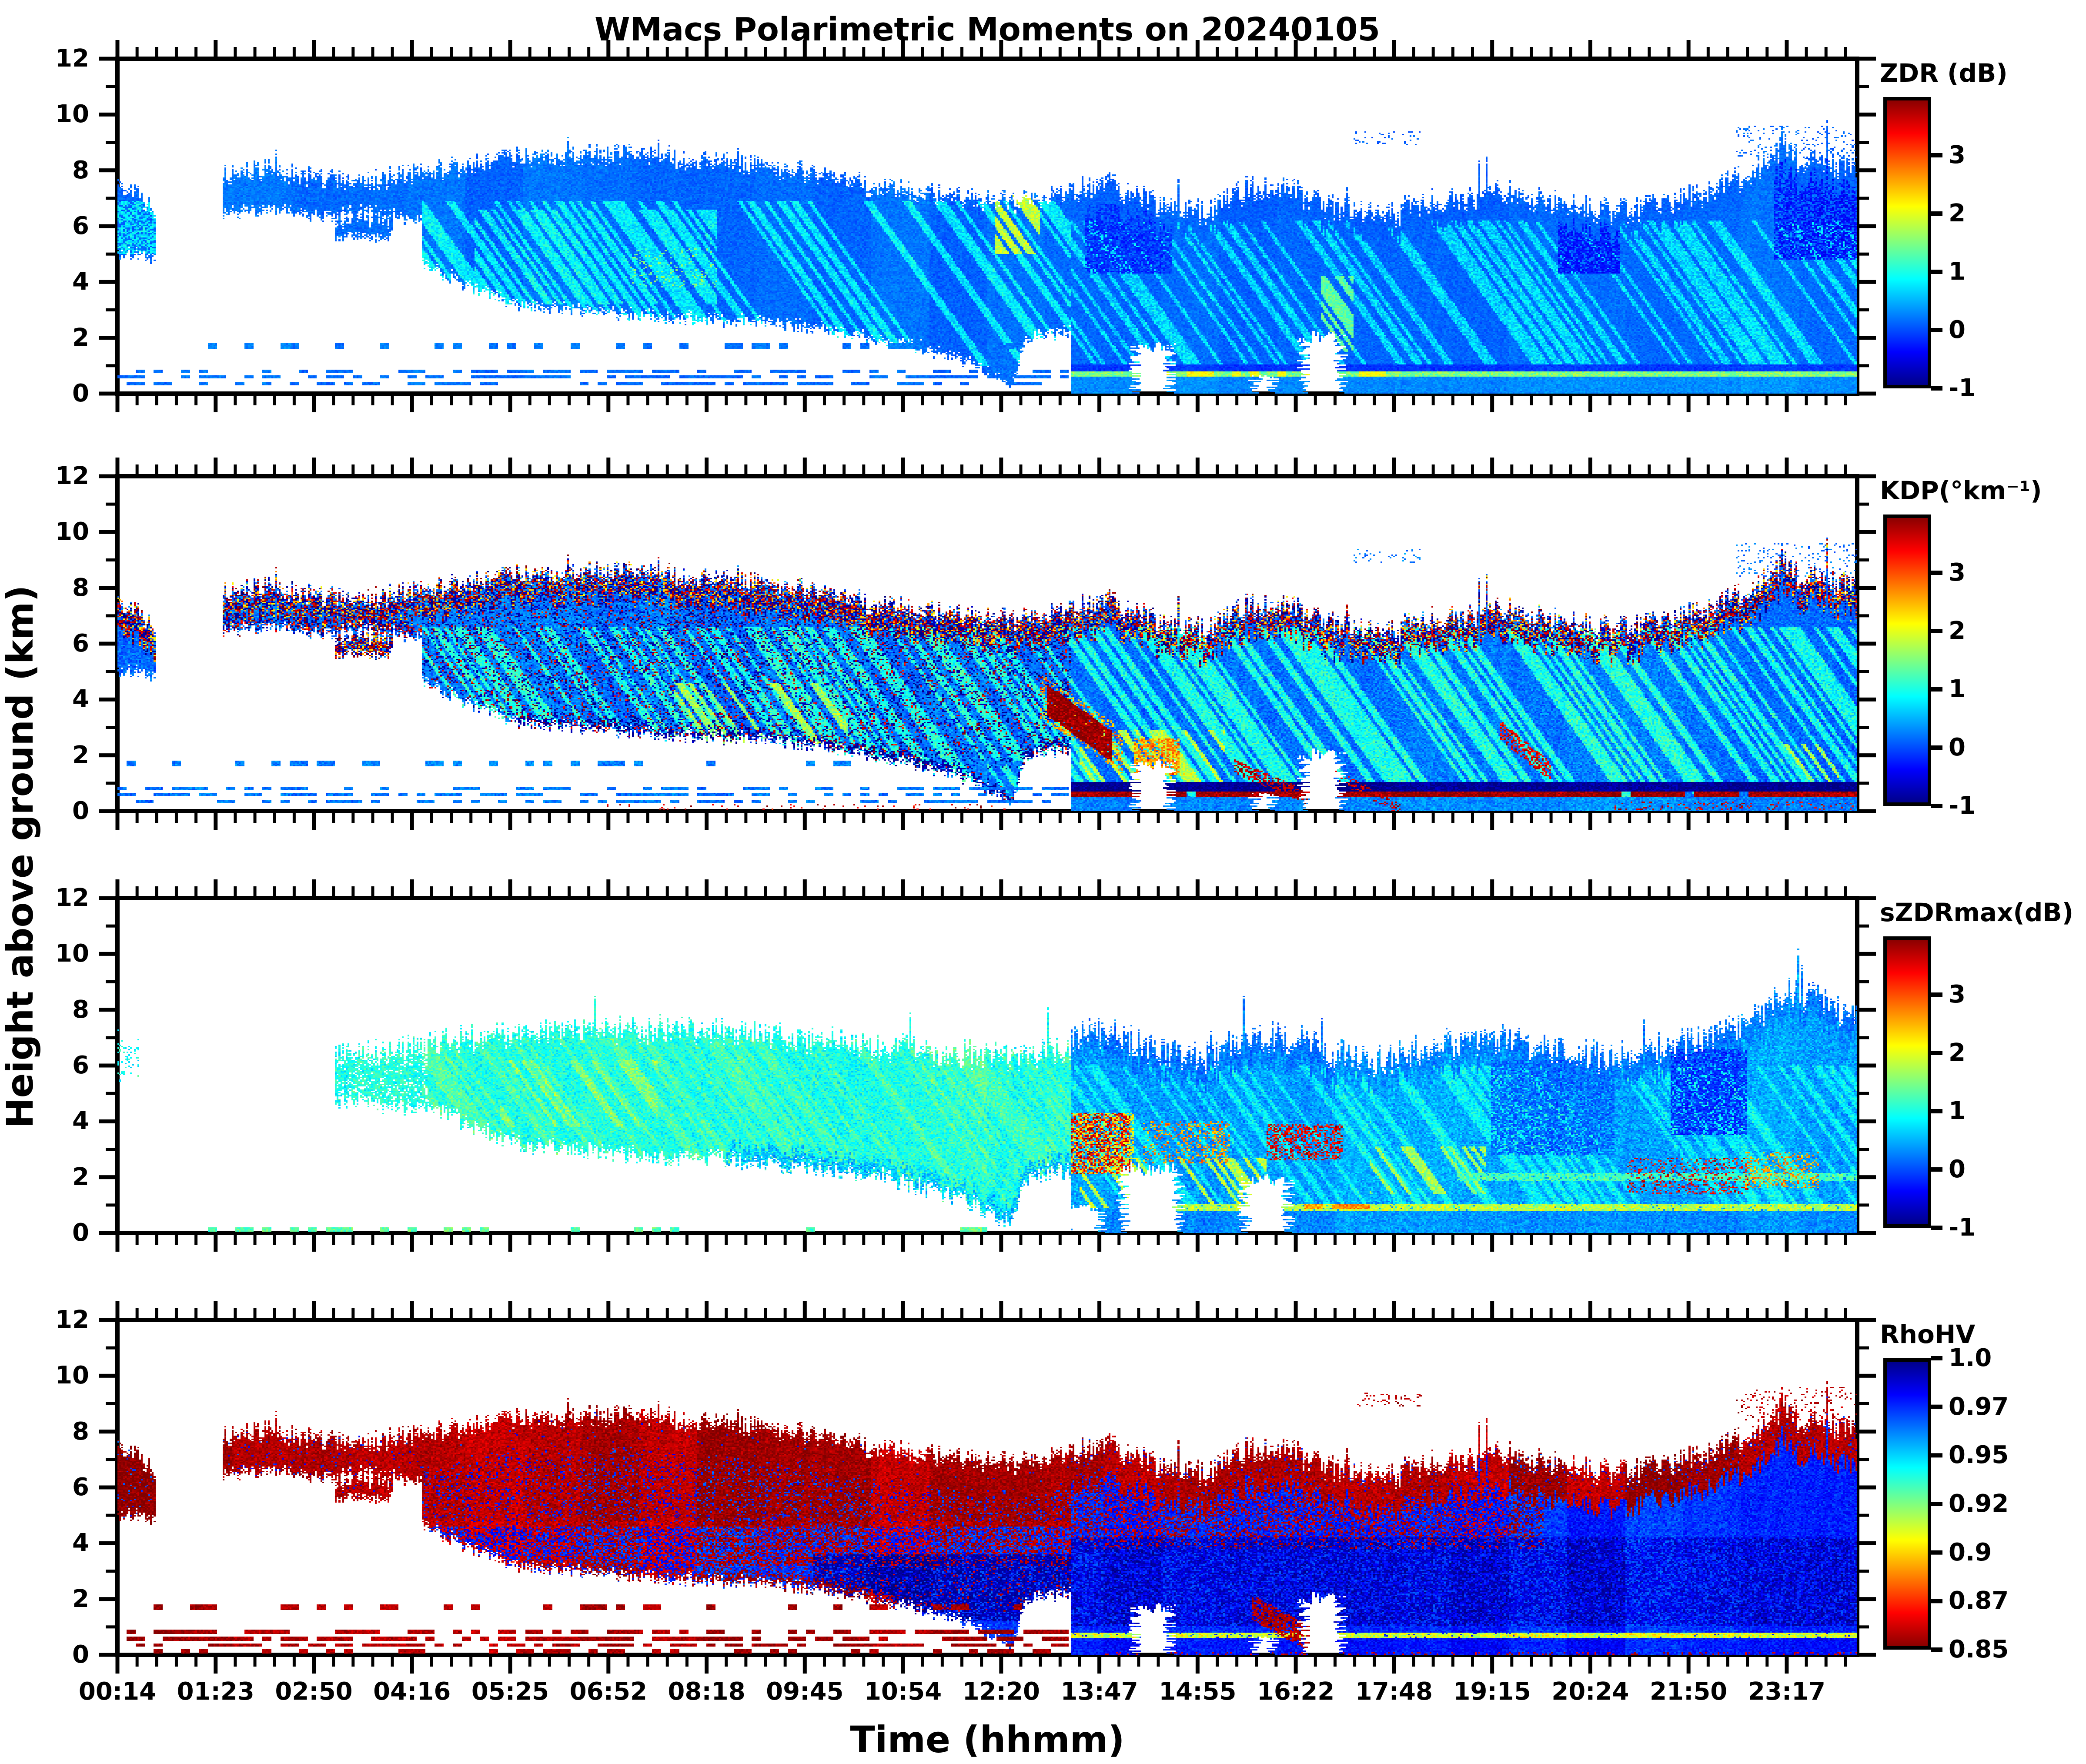  Describe the element at coordinates (1979, 1406) in the screenshot. I see `colorbar-tick-label: 0.97` at that location.